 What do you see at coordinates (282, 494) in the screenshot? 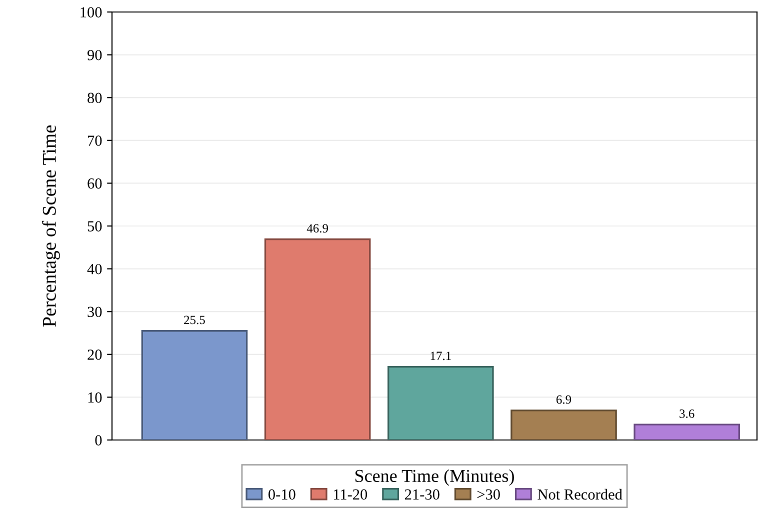
I see `legend-label: 0-10` at bounding box center [282, 494].